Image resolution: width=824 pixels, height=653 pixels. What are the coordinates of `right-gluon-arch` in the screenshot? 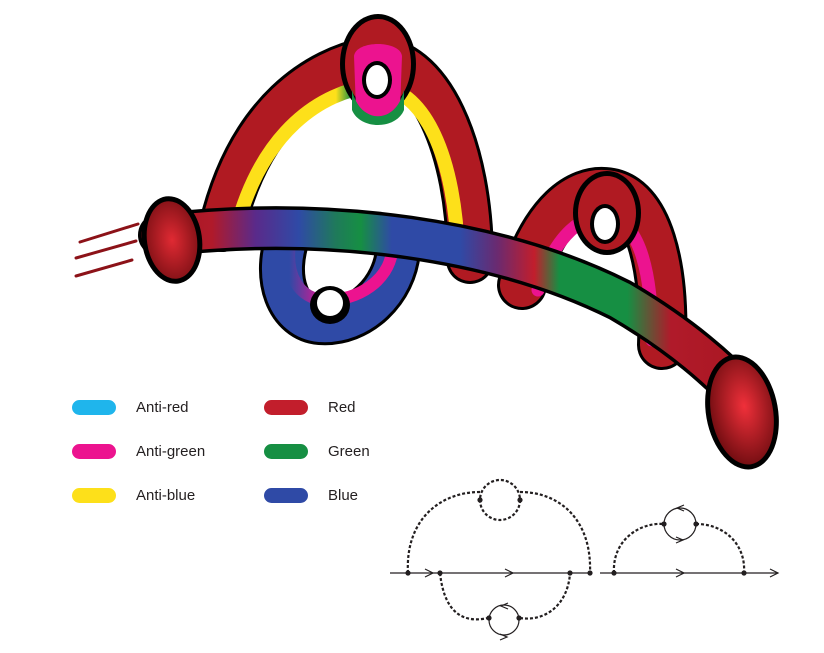 It's located at (592, 268).